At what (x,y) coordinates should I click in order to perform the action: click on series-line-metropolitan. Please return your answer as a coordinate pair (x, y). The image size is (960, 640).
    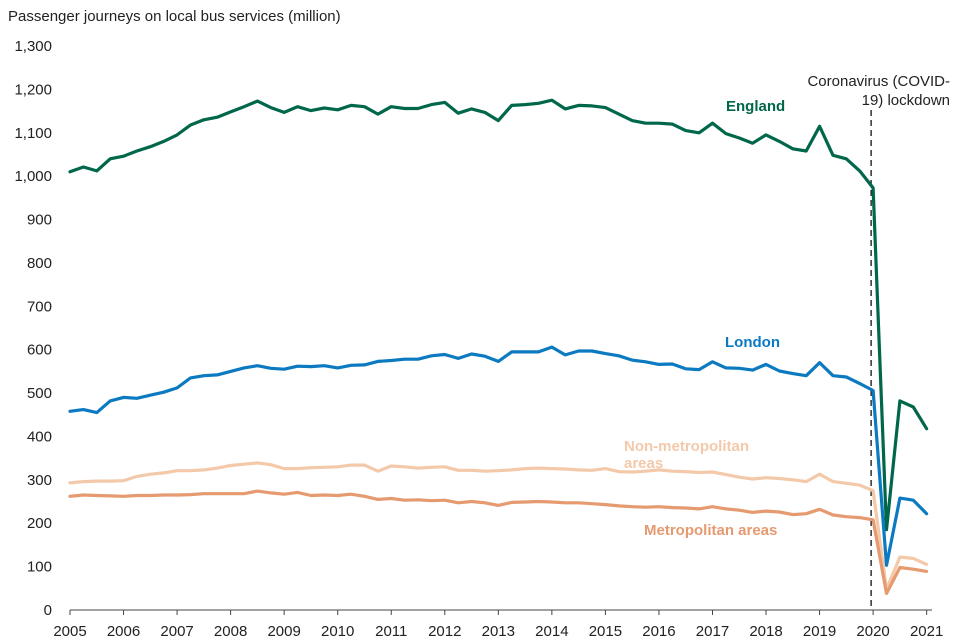
    Looking at the image, I should click on (498, 542).